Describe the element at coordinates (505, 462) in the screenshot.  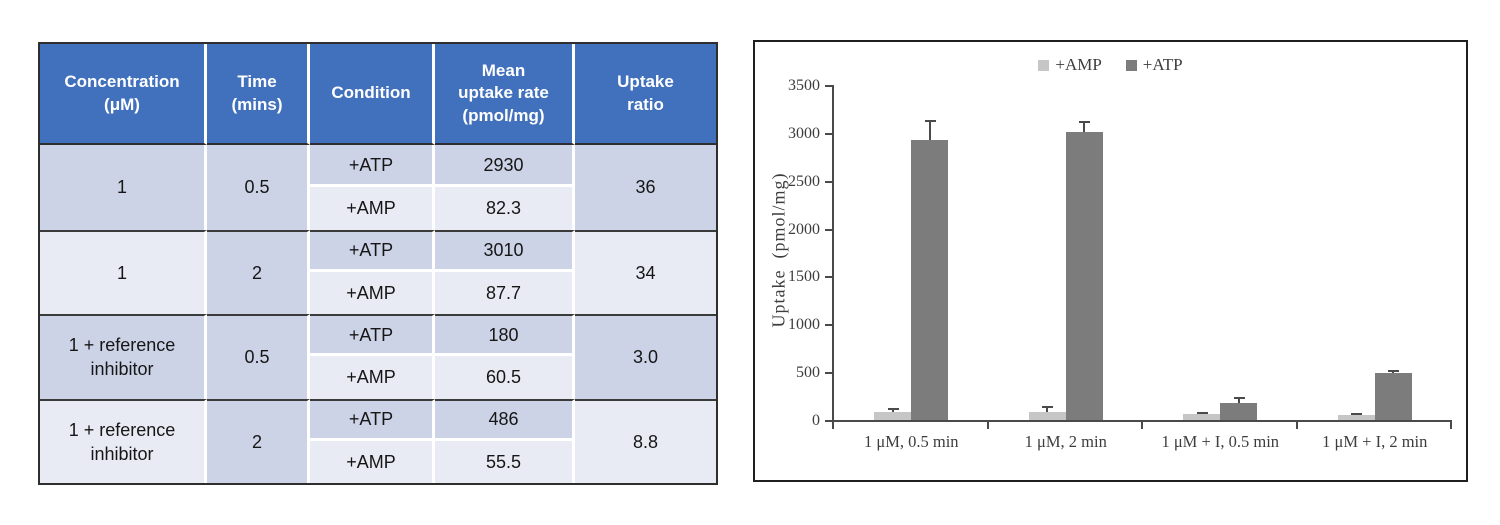
I see `cell-value-amp-g4: 55.5` at that location.